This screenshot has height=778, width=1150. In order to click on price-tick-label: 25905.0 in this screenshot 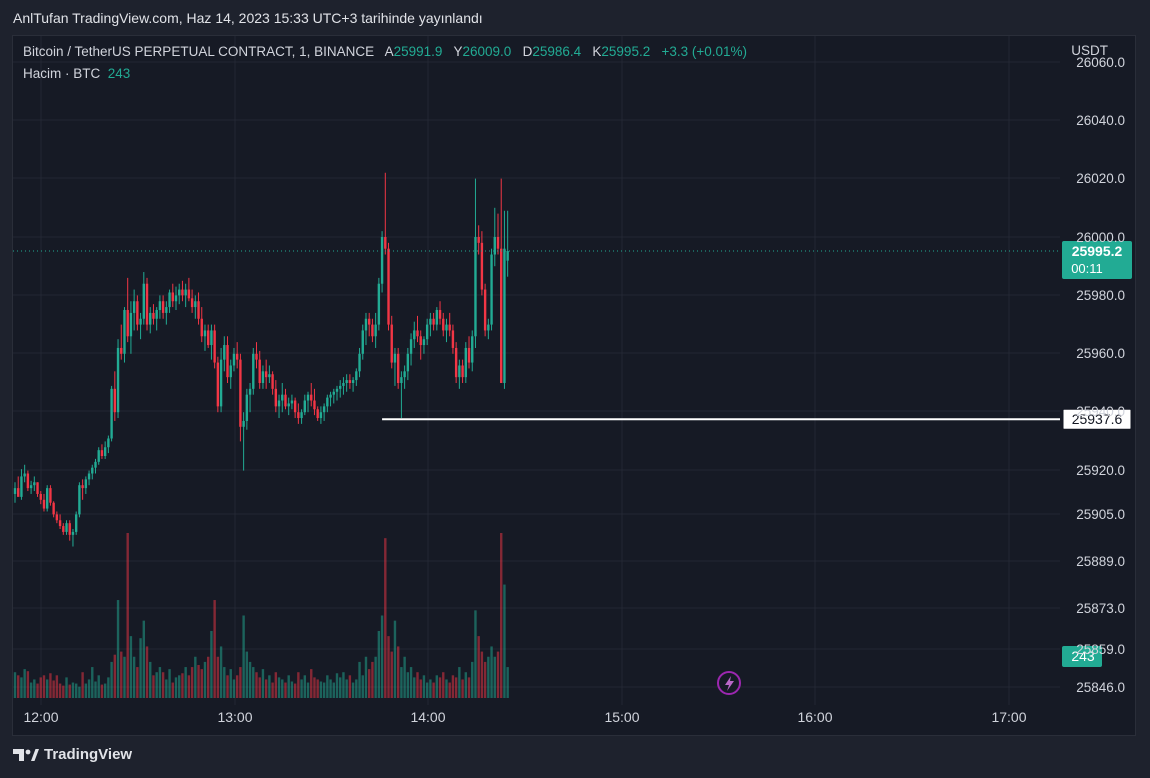, I will do `click(1100, 514)`.